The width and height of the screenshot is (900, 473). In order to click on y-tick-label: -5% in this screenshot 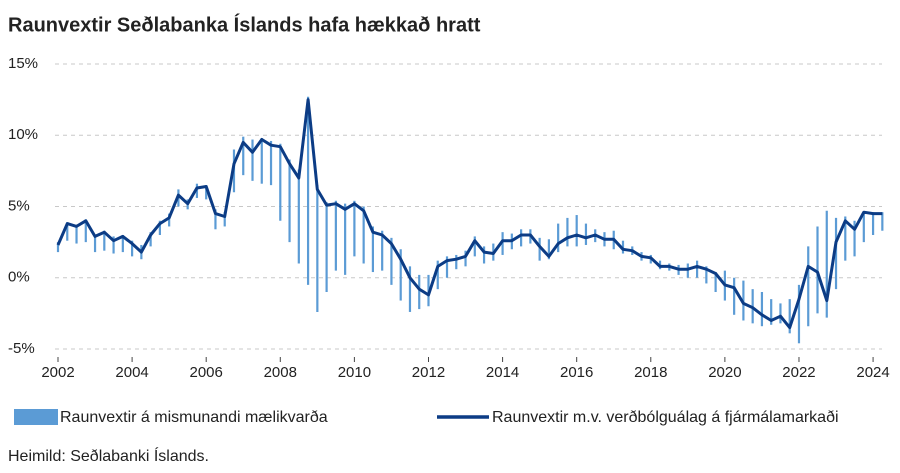, I will do `click(21, 348)`.